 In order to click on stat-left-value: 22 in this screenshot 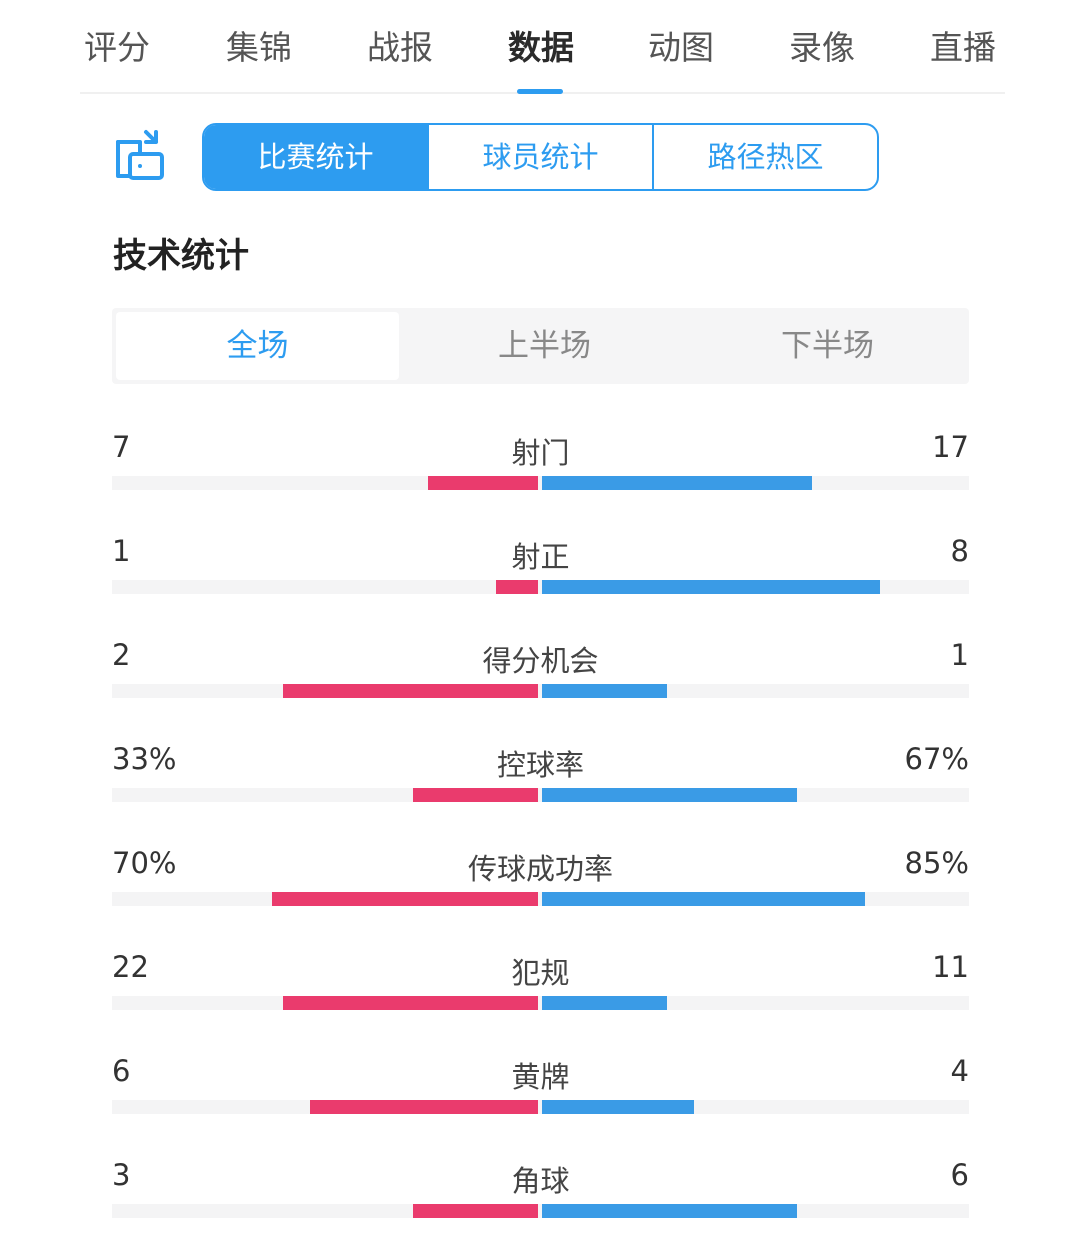, I will do `click(130, 967)`.